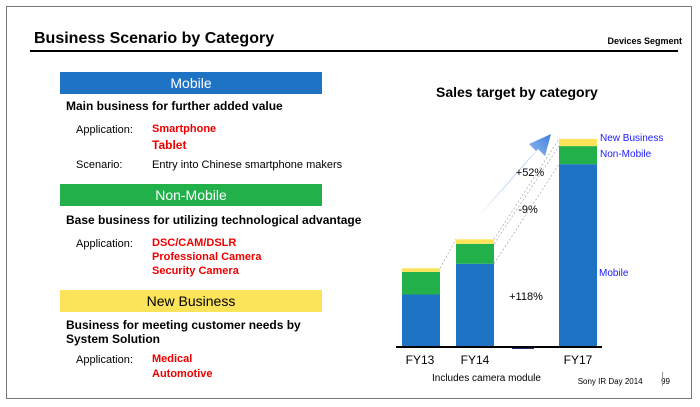 The height and width of the screenshot is (407, 700). What do you see at coordinates (631, 138) in the screenshot?
I see `legend-new-business: New Business` at bounding box center [631, 138].